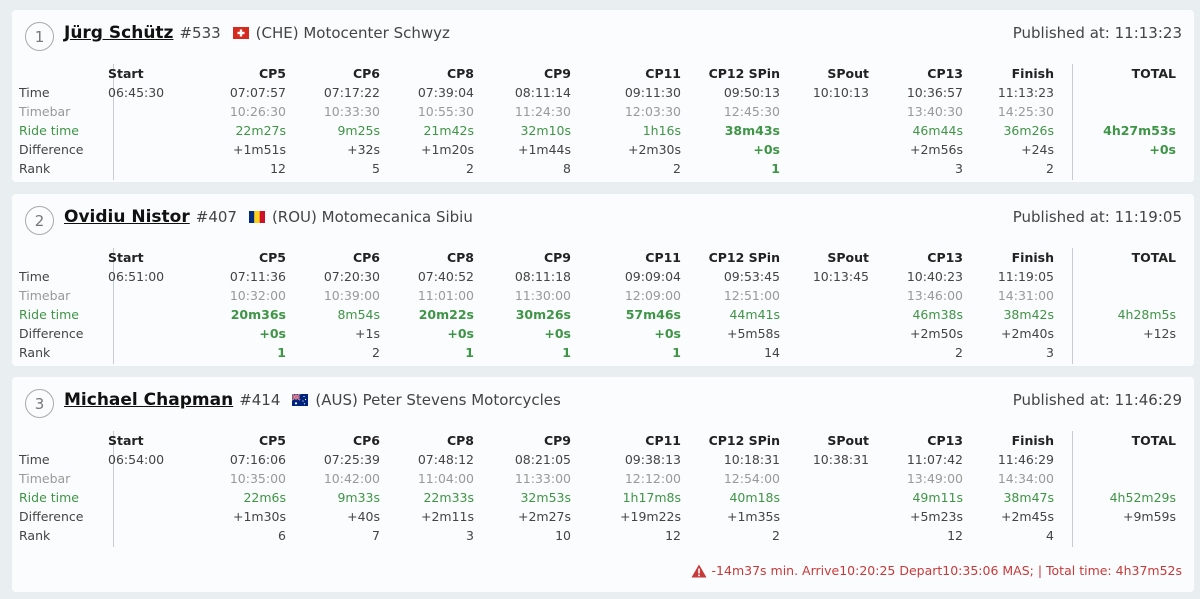  What do you see at coordinates (257, 92) in the screenshot?
I see `time-cell: 07:07:57` at bounding box center [257, 92].